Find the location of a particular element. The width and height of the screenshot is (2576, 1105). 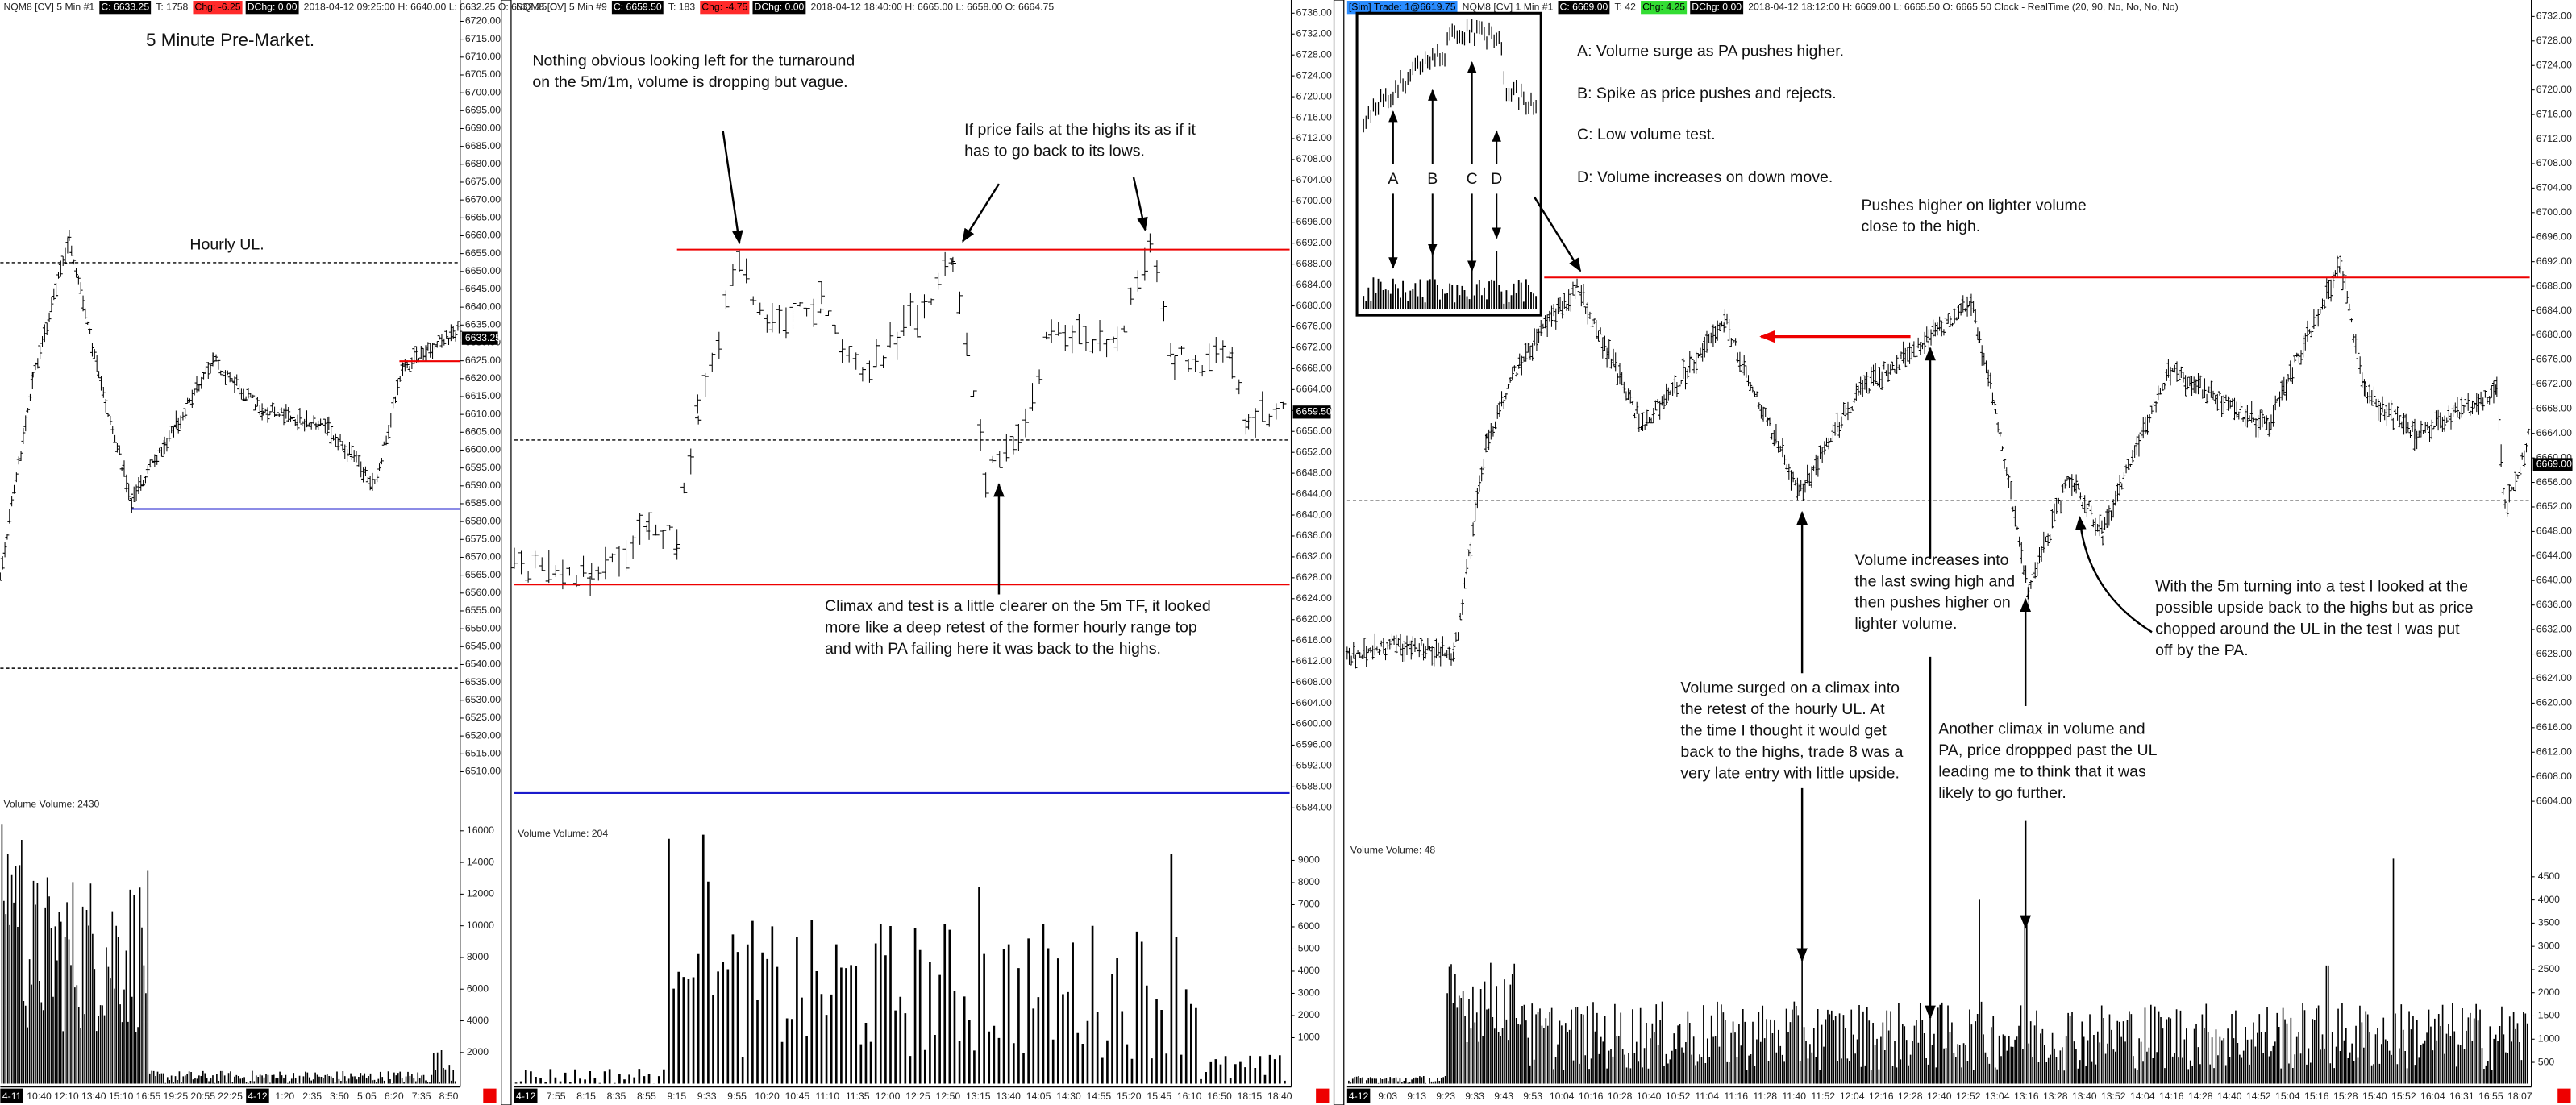

time-tick-label: 10:16 is located at coordinates (1591, 1096).